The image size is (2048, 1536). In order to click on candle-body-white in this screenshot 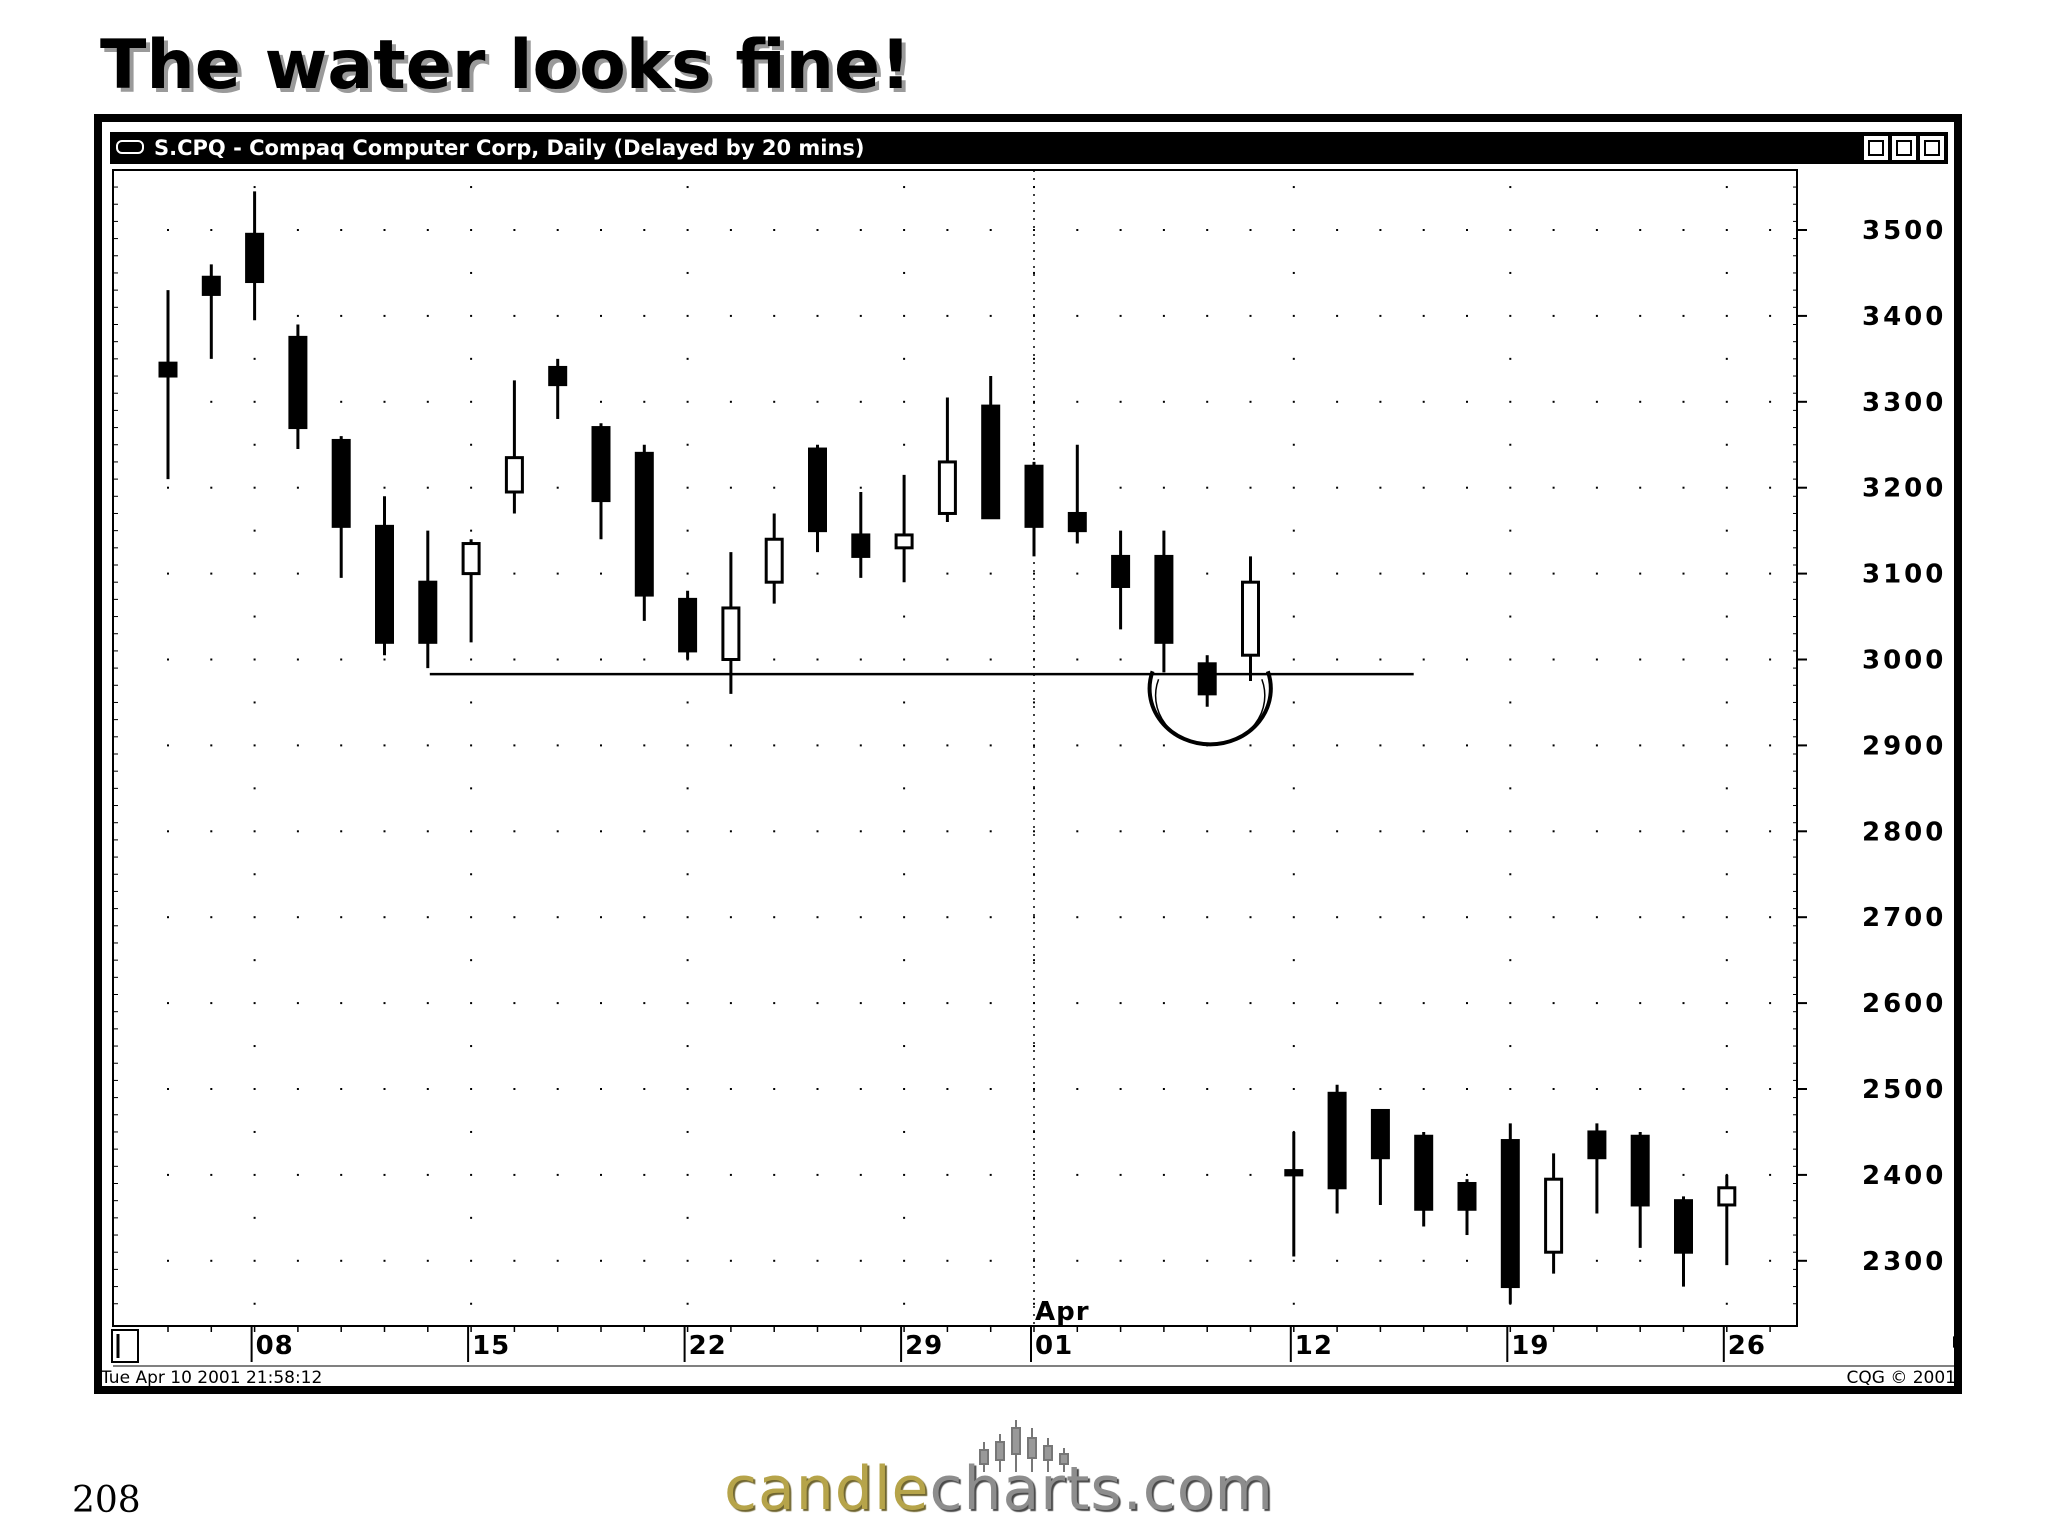, I will do `click(774, 560)`.